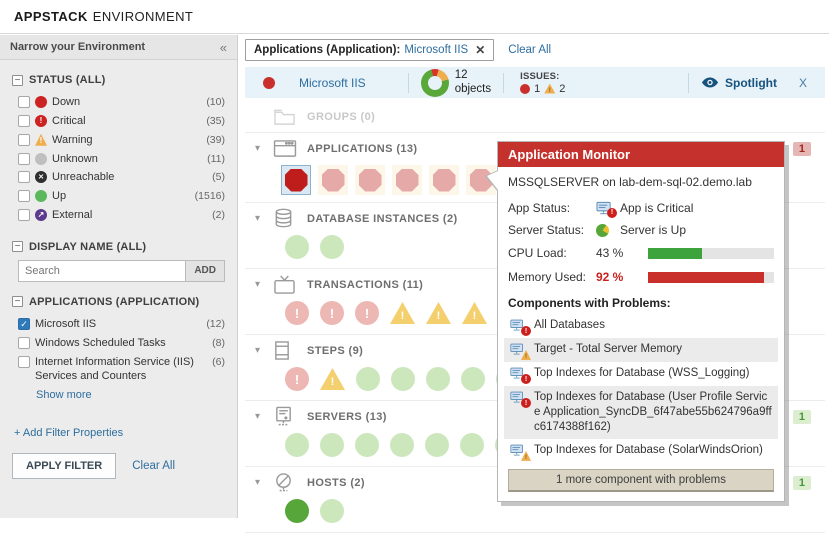 This screenshot has width=829, height=533. I want to click on search-input, so click(102, 270).